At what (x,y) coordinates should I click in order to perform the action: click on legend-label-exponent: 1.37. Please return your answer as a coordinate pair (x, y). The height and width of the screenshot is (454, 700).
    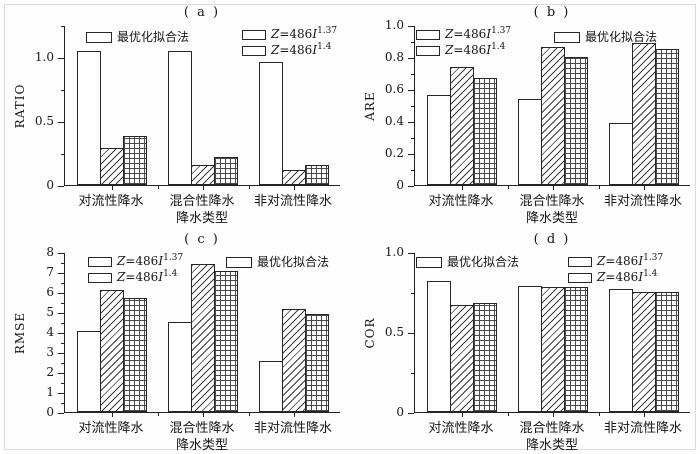
    Looking at the image, I should click on (173, 258).